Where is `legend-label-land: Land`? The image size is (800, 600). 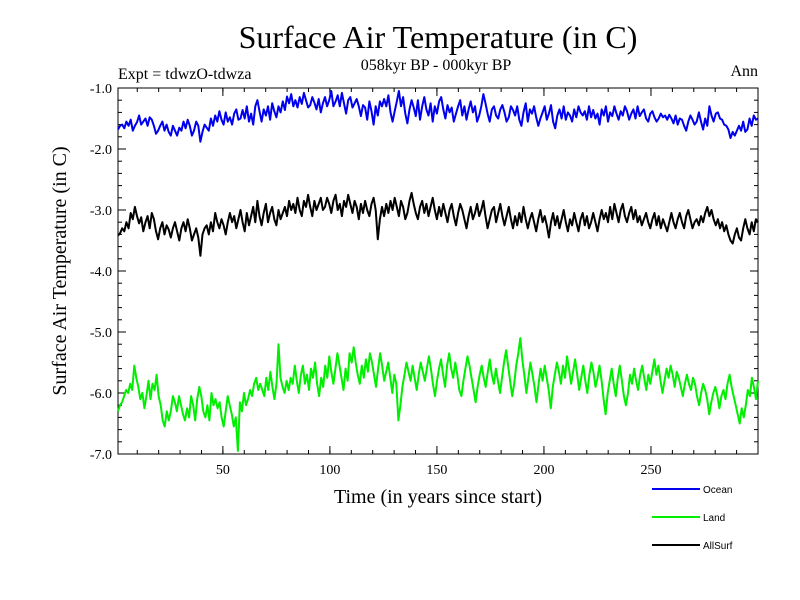
legend-label-land: Land is located at coordinates (714, 518).